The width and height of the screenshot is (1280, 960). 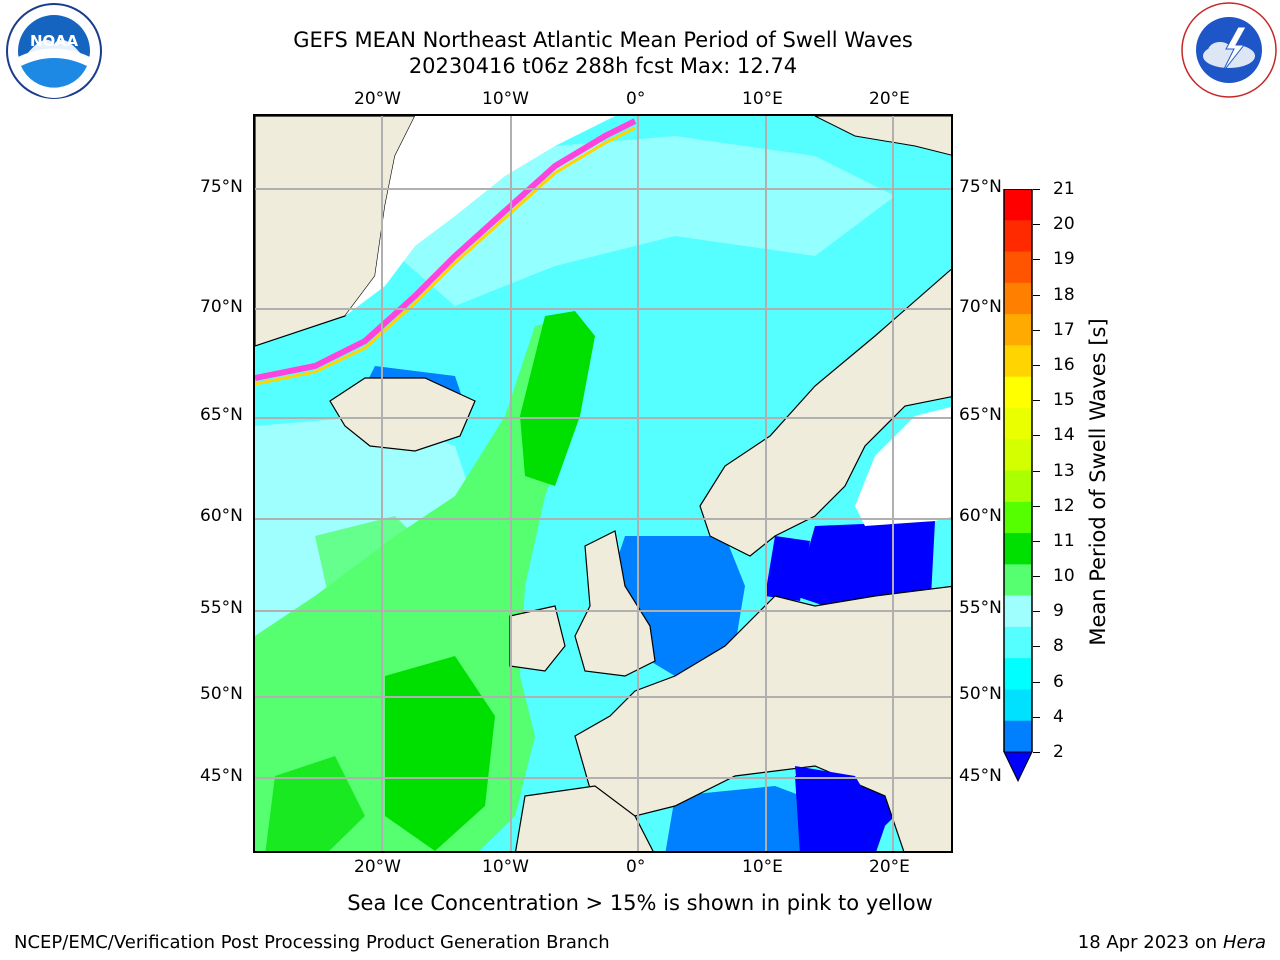 I want to click on lat-label-right: 45°N, so click(x=980, y=776).